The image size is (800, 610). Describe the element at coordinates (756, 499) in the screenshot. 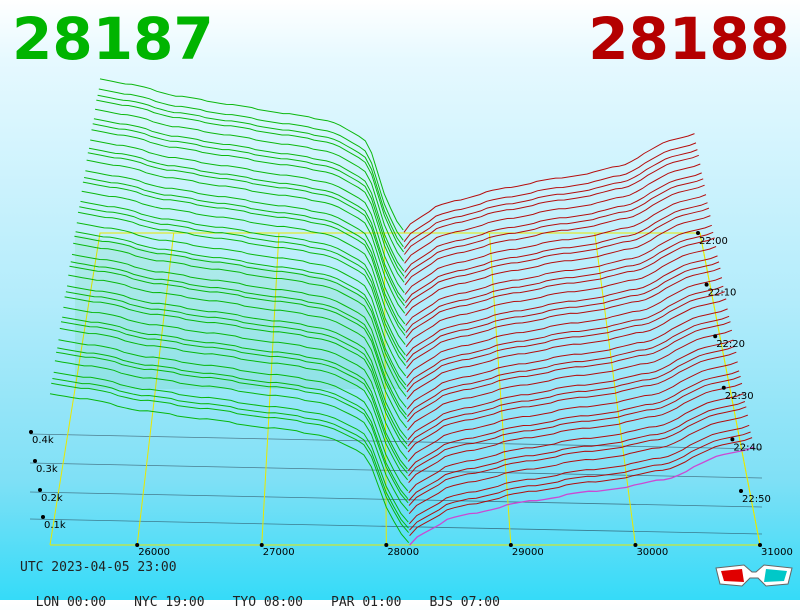

I see `time-tick-label: 22:50` at that location.